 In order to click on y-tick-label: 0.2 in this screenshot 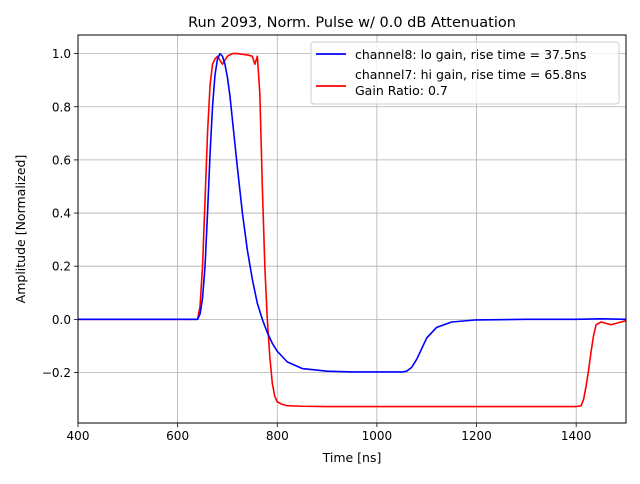, I will do `click(61, 267)`.